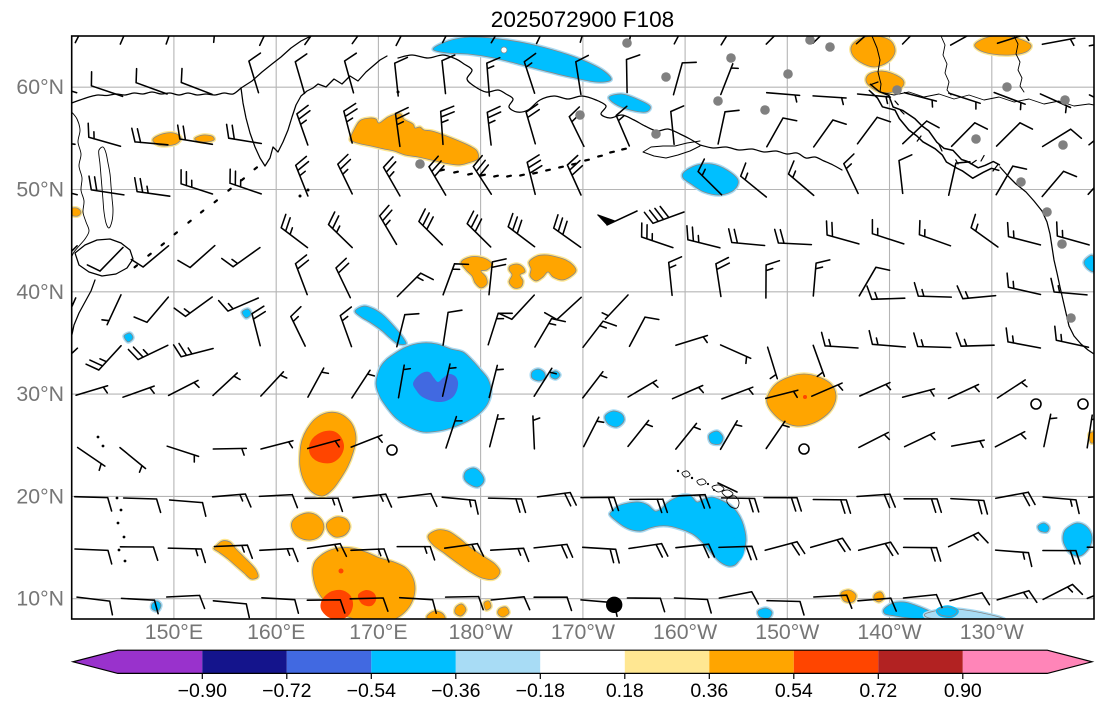  What do you see at coordinates (787, 632) in the screenshot?
I see `svg-text: 150°W` at bounding box center [787, 632].